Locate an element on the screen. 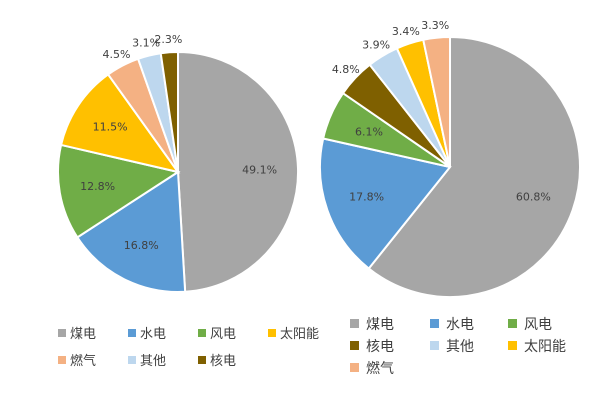 The height and width of the screenshot is (400, 600). slice-data-label: 3.3% is located at coordinates (435, 25).